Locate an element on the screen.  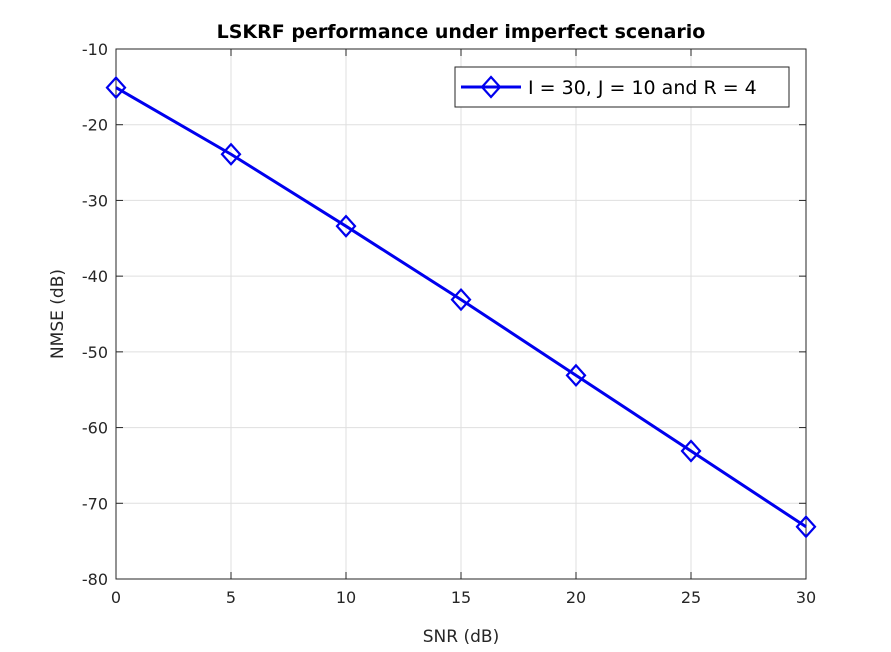
y-tick-label: -50 is located at coordinates (95, 352).